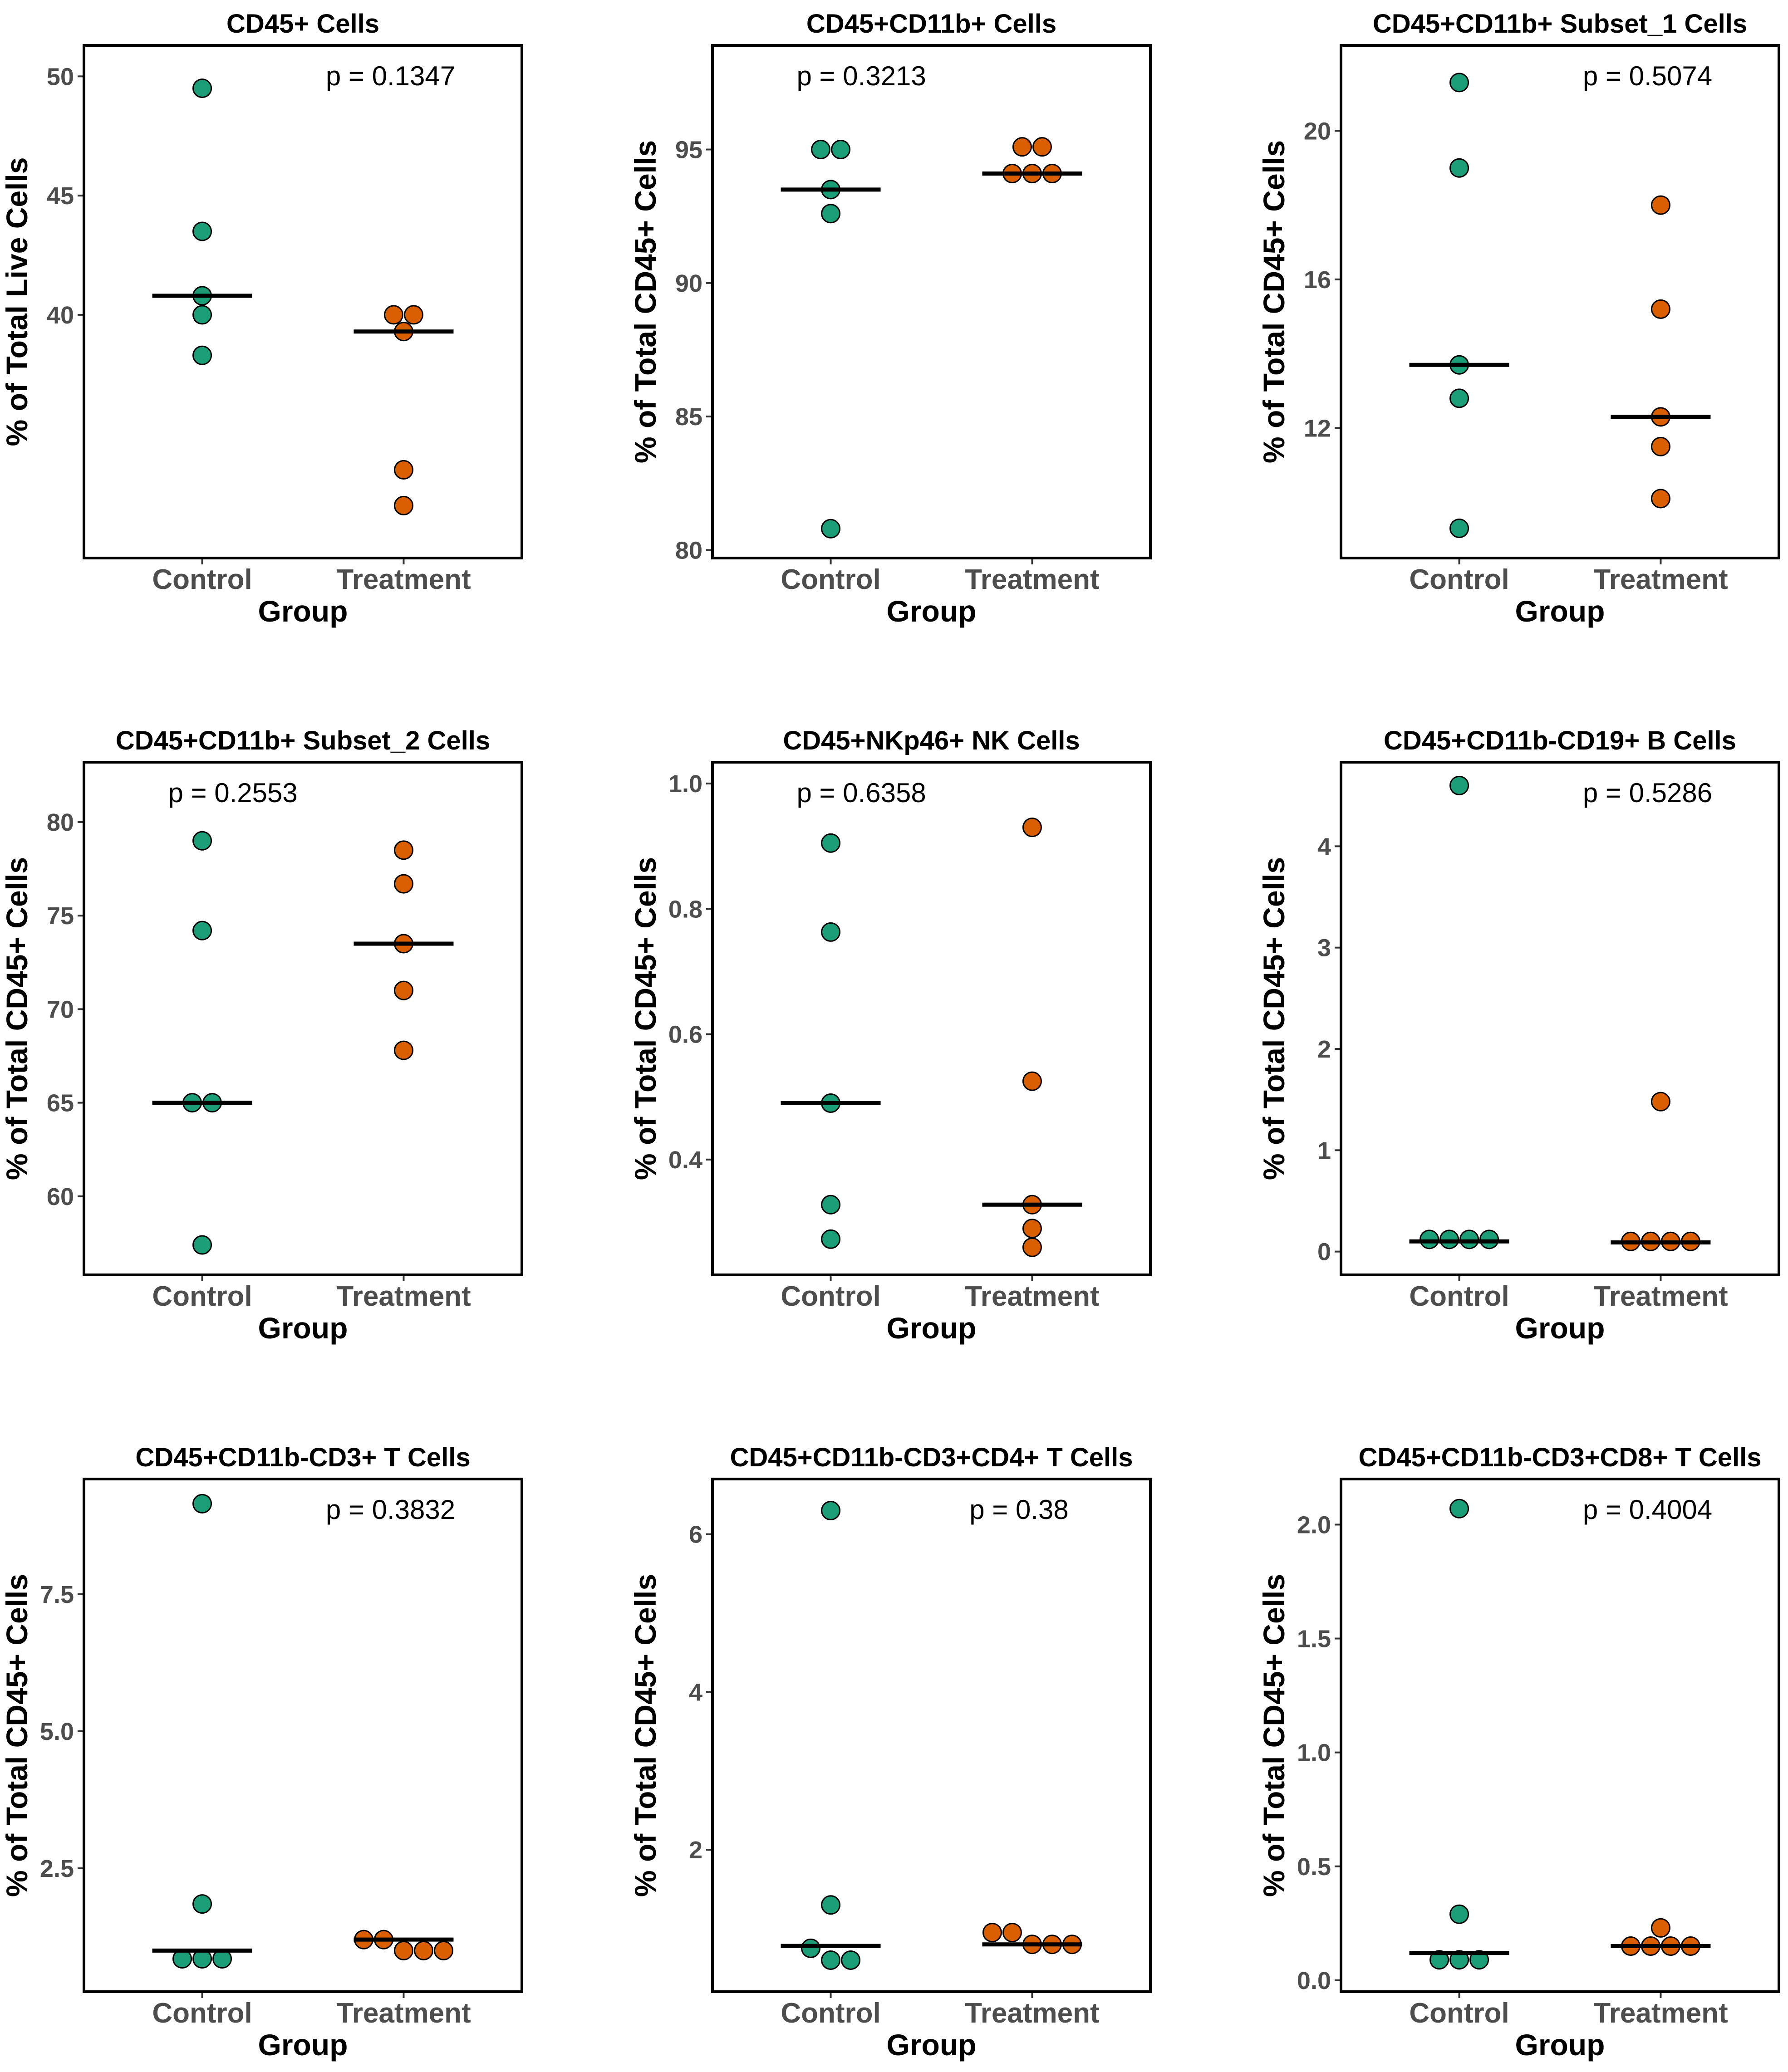  What do you see at coordinates (931, 1458) in the screenshot?
I see `panel-title: CD45+CD11b-CD3+CD4+ T Cells` at bounding box center [931, 1458].